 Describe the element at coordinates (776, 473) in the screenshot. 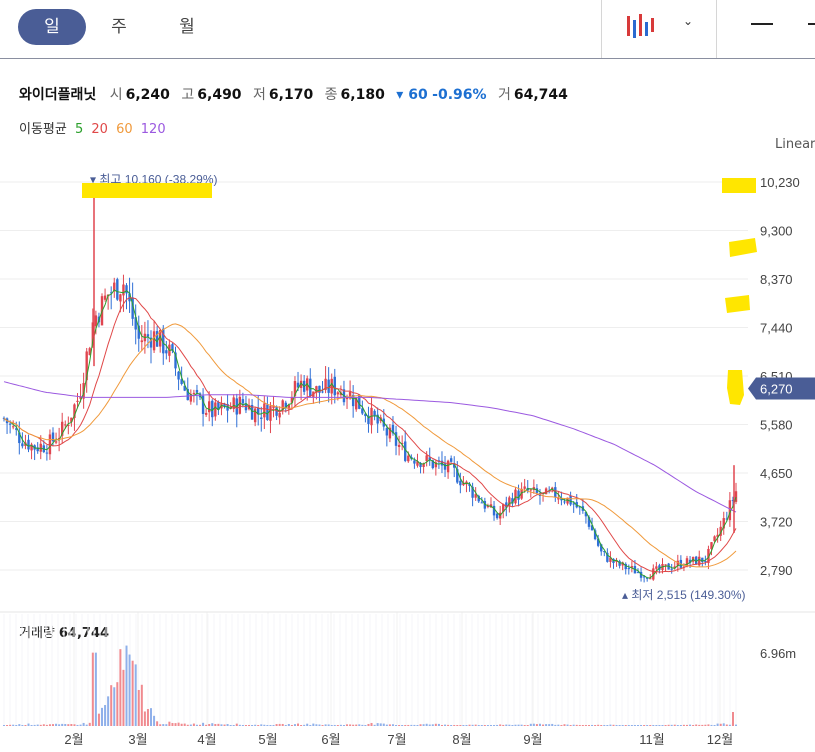

I see `y-tick-label: 4,650` at that location.